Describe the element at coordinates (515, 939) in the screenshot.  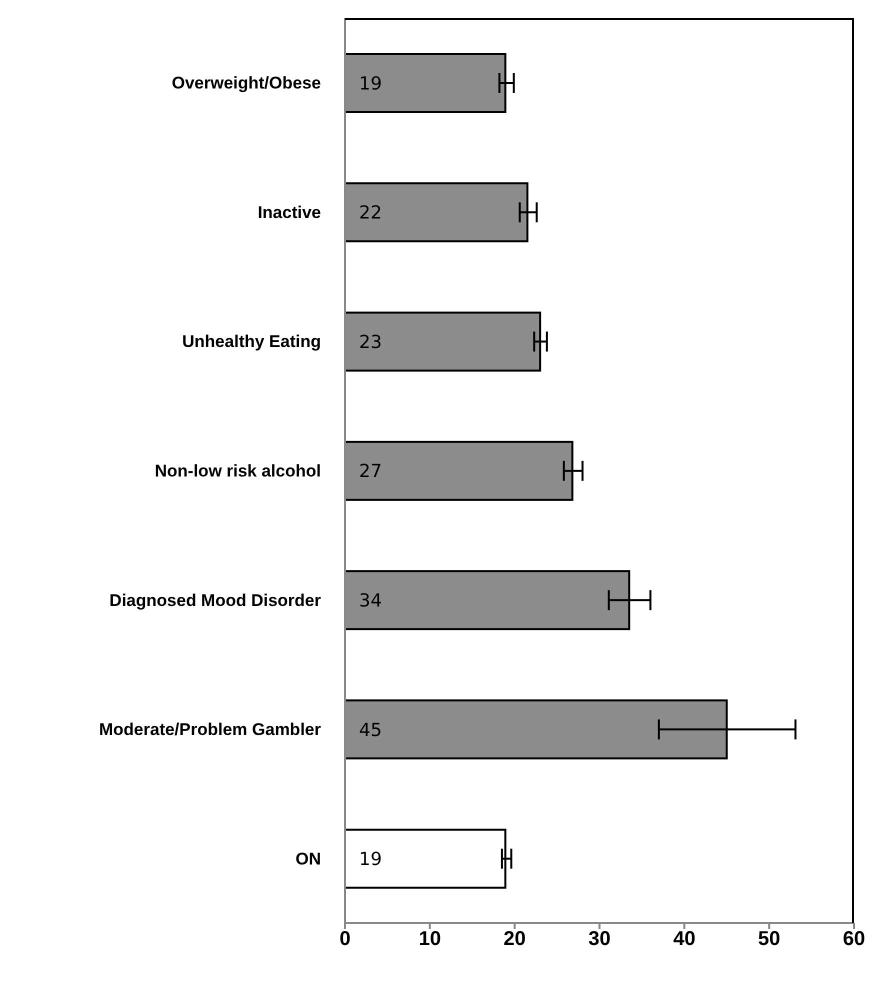
I see `x-tick-label: 20` at that location.